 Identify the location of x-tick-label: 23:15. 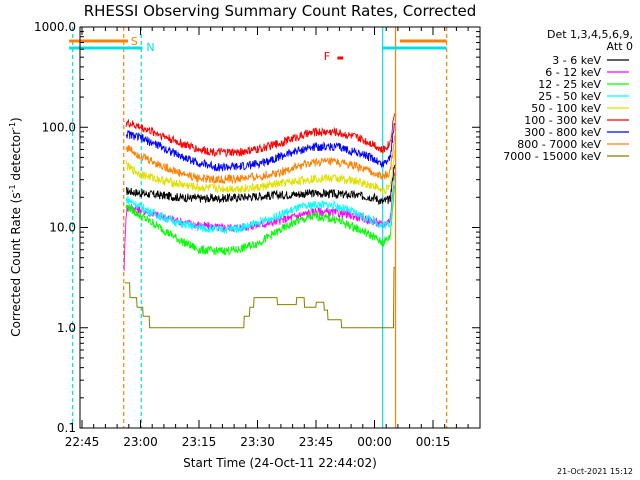
(199, 442).